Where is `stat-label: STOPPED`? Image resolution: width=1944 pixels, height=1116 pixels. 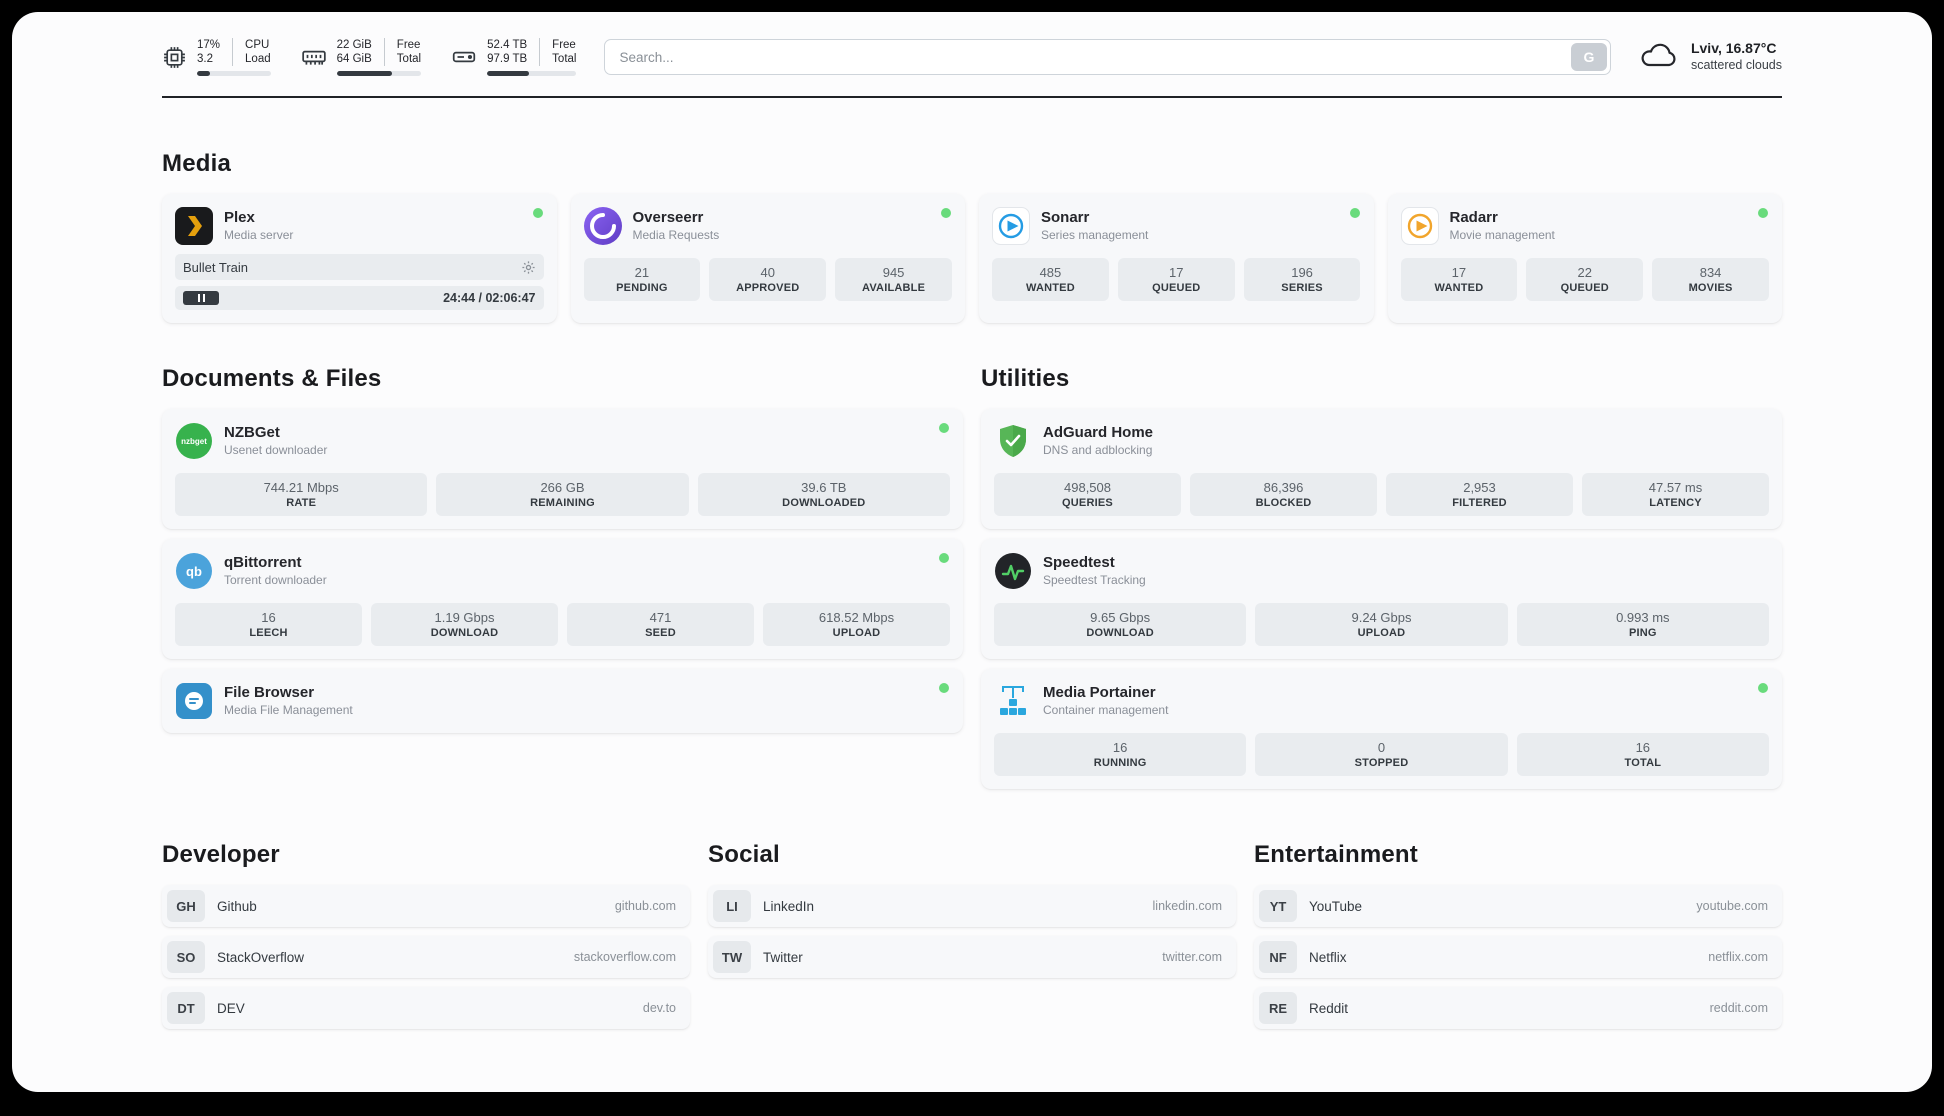 stat-label: STOPPED is located at coordinates (1381, 763).